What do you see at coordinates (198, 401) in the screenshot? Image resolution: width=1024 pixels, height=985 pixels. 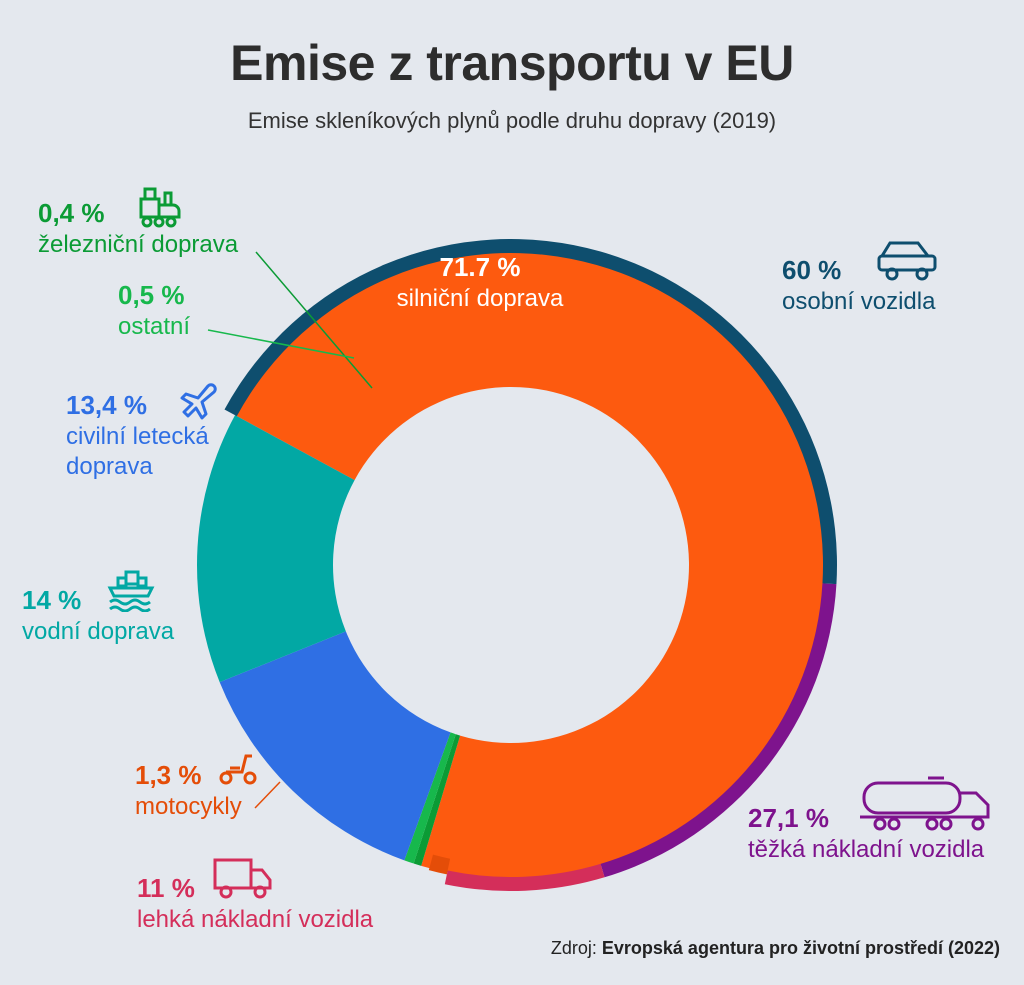 I see `airplane-icon` at bounding box center [198, 401].